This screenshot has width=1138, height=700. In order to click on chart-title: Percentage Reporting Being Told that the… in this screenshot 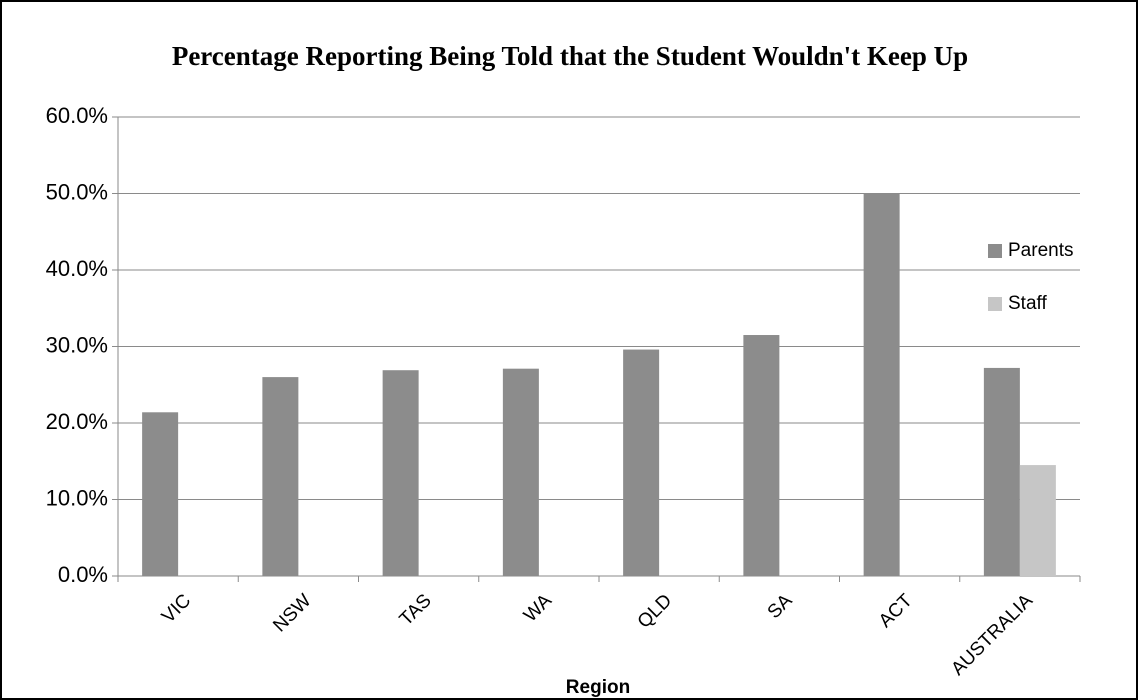, I will do `click(570, 56)`.